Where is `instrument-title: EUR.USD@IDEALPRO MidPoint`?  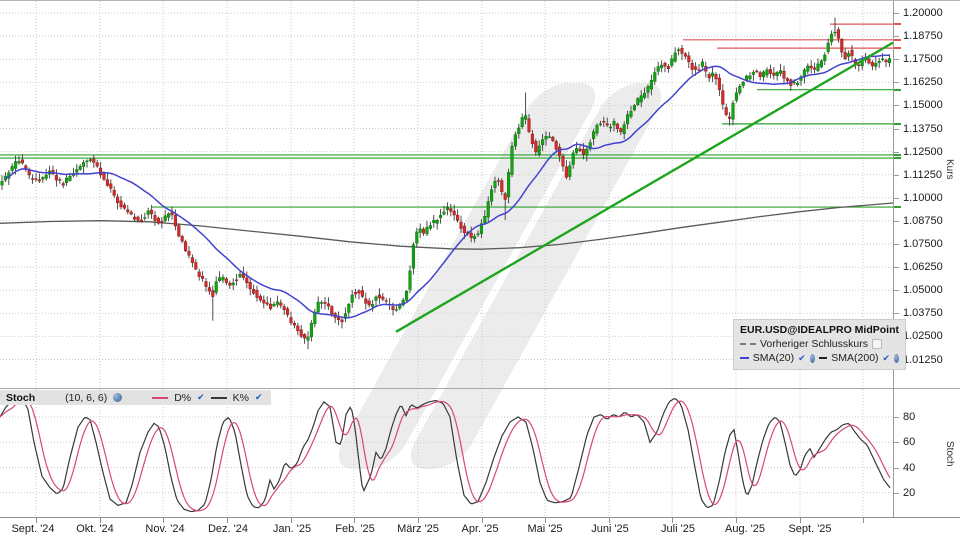 instrument-title: EUR.USD@IDEALPRO MidPoint is located at coordinates (819, 330).